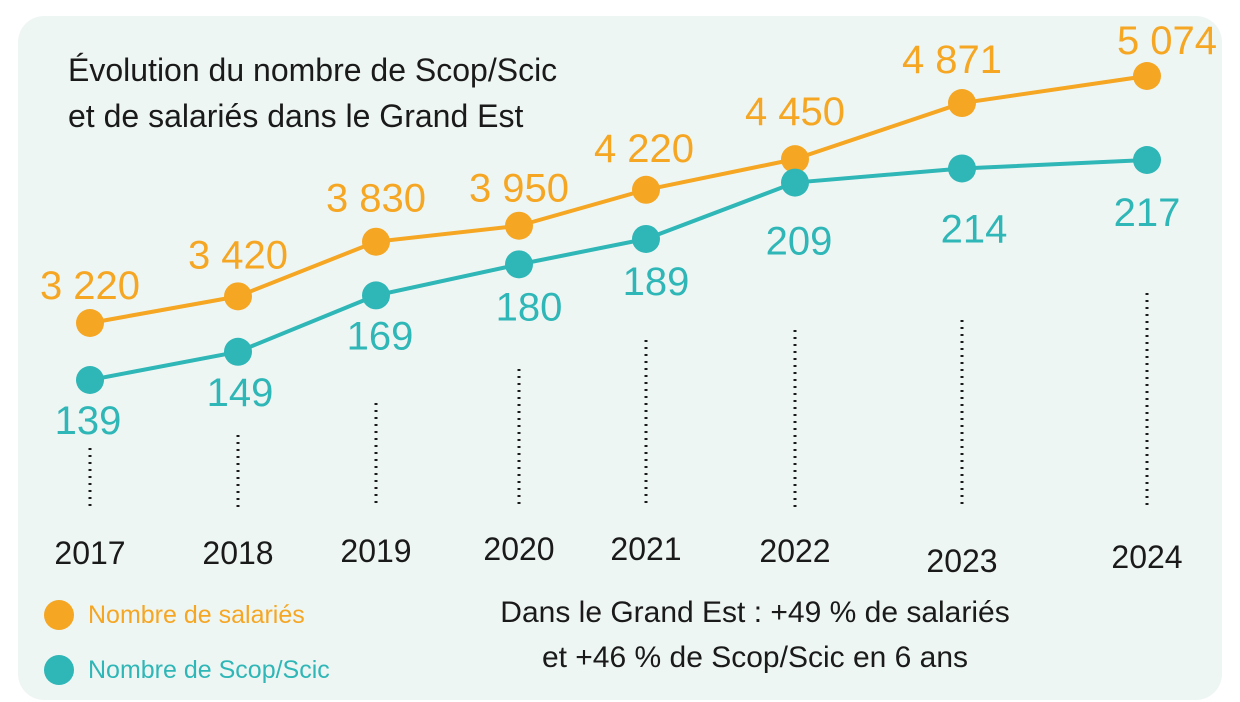 The image size is (1240, 702). I want to click on data-label-salaries-2017: 3 220, so click(90, 286).